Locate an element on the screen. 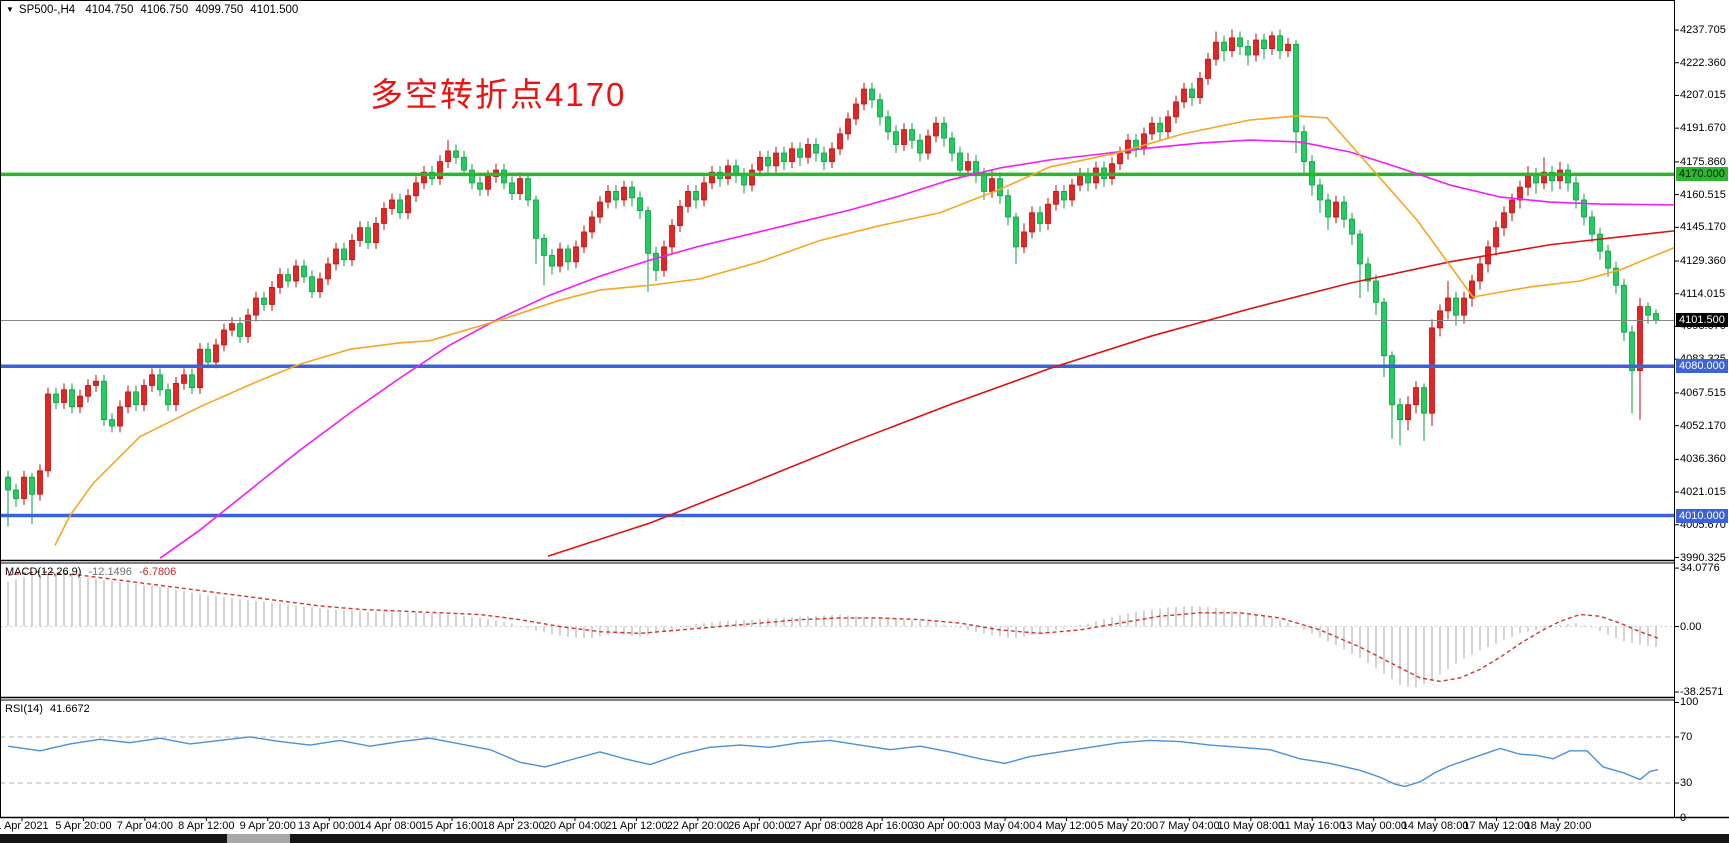 Image resolution: width=1729 pixels, height=843 pixels. date-label: 14 Apr 08:00 is located at coordinates (390, 826).